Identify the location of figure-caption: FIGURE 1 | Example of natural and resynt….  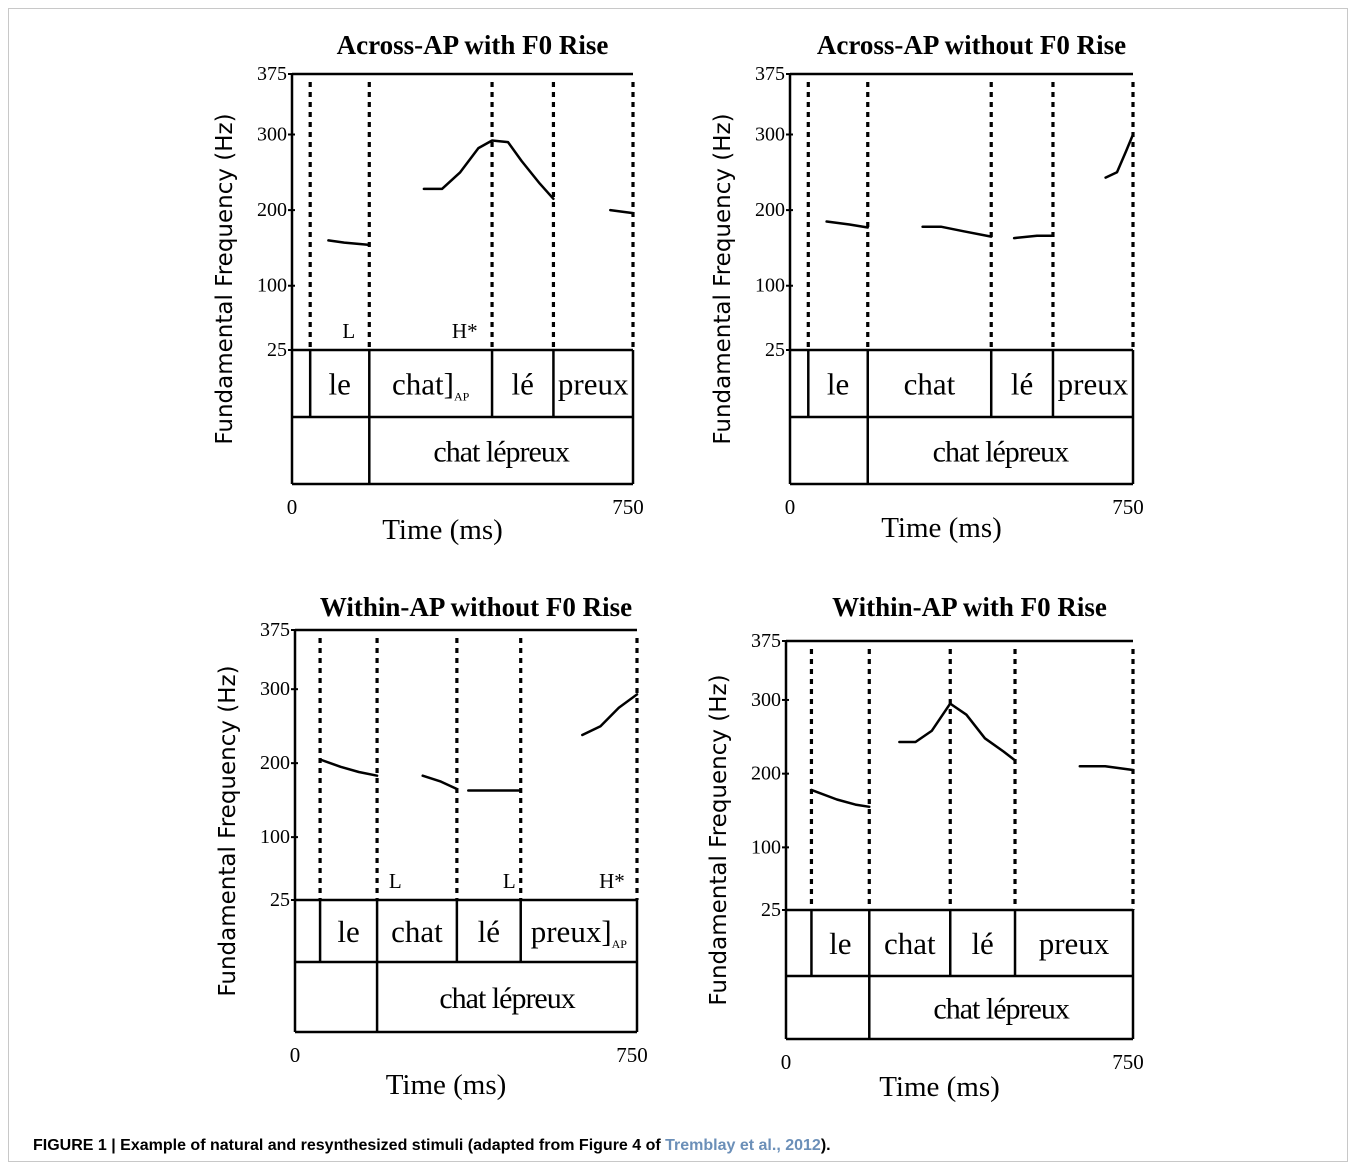
(688, 1146).